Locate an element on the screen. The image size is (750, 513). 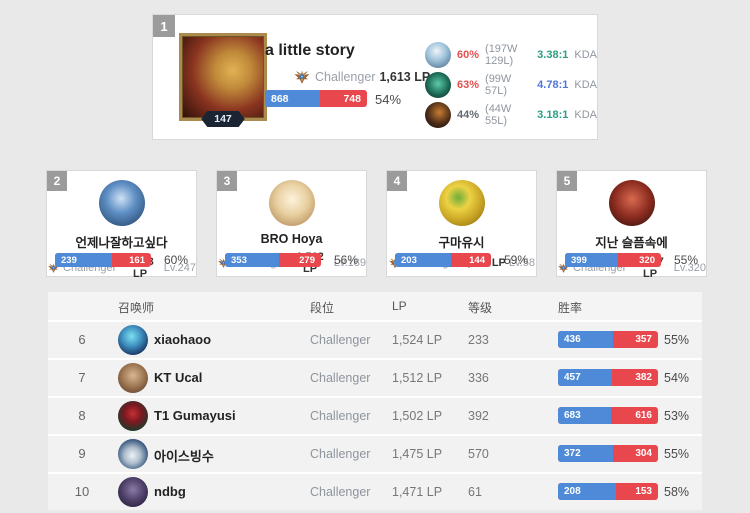
summoner-name: a little story is located at coordinates (310, 50).